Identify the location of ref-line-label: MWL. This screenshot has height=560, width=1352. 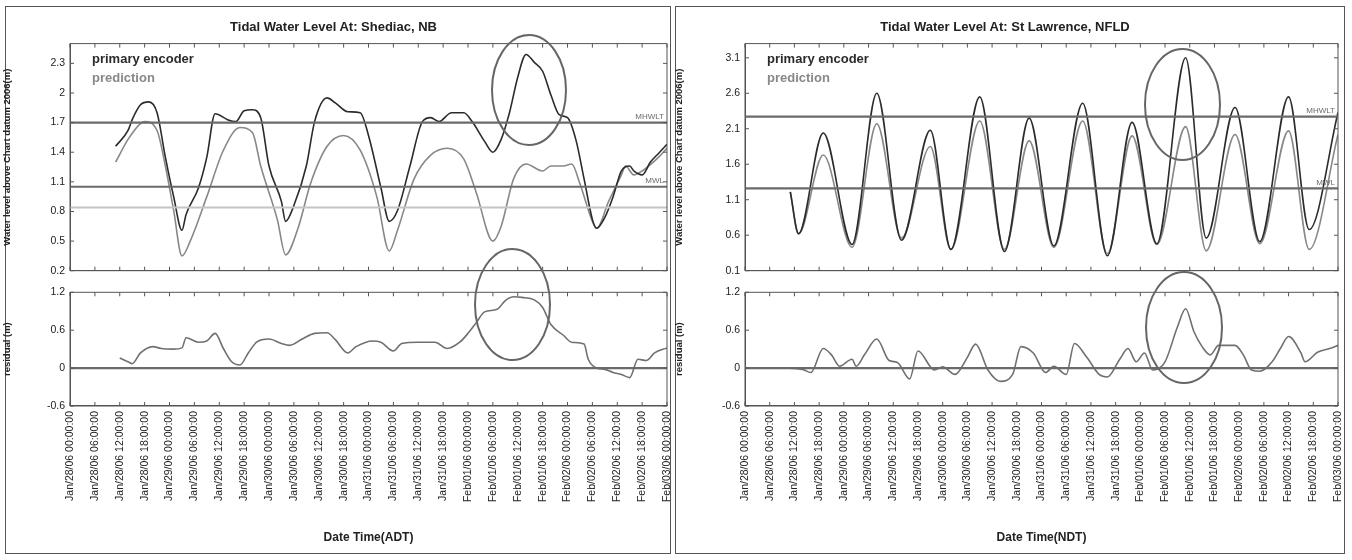
(655, 180).